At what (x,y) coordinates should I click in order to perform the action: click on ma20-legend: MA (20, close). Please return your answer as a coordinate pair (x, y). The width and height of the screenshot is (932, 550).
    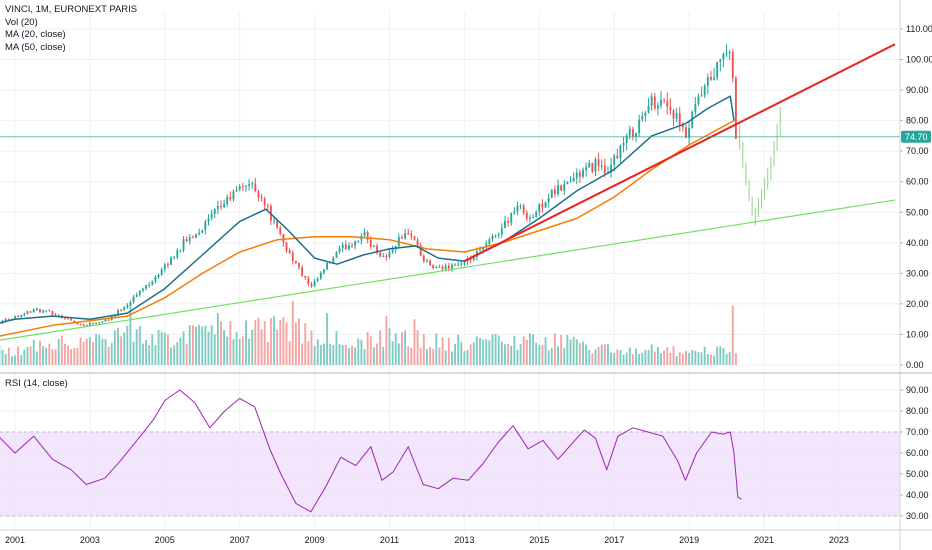
    Looking at the image, I should click on (35, 34).